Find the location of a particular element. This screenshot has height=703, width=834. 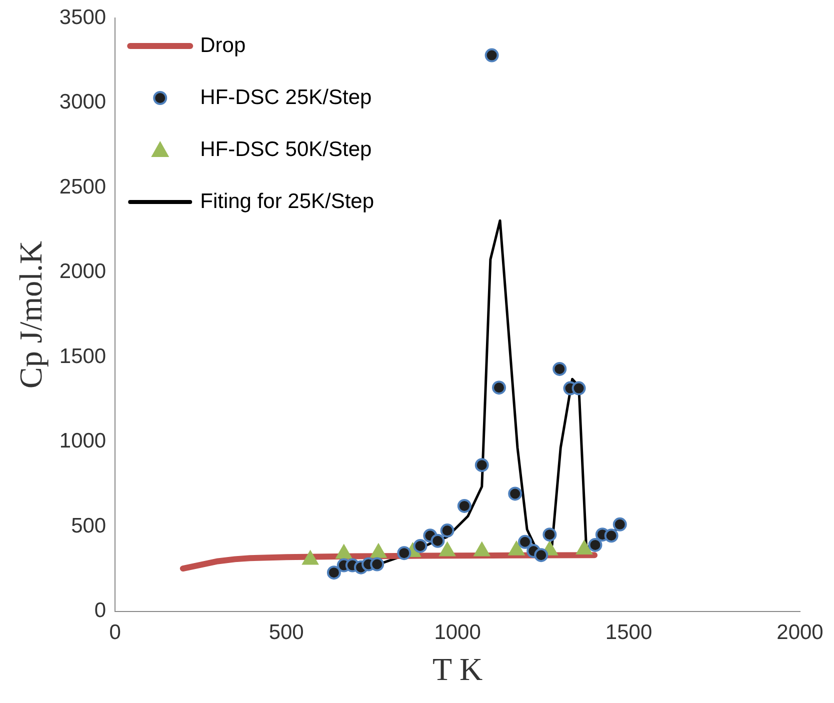

legend-label: Fiting for 25K/Step is located at coordinates (287, 201).